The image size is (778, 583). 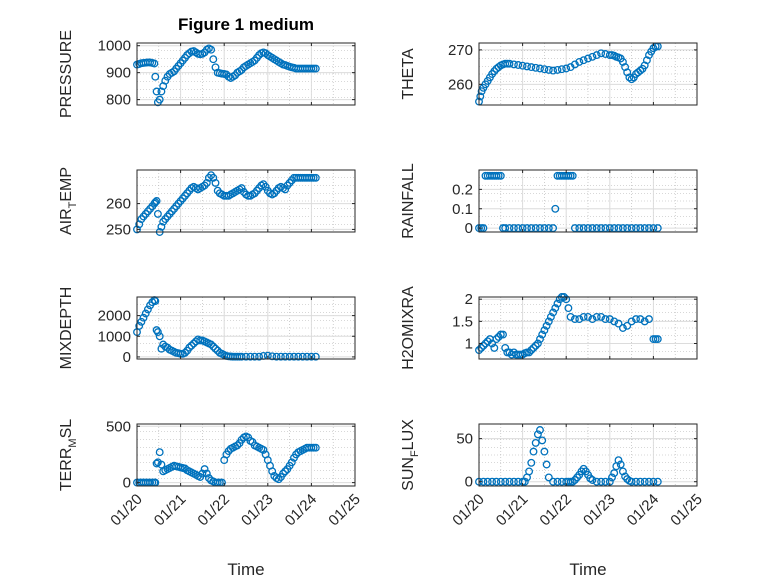 I want to click on y-tick-label: 0.1, so click(x=462, y=209).